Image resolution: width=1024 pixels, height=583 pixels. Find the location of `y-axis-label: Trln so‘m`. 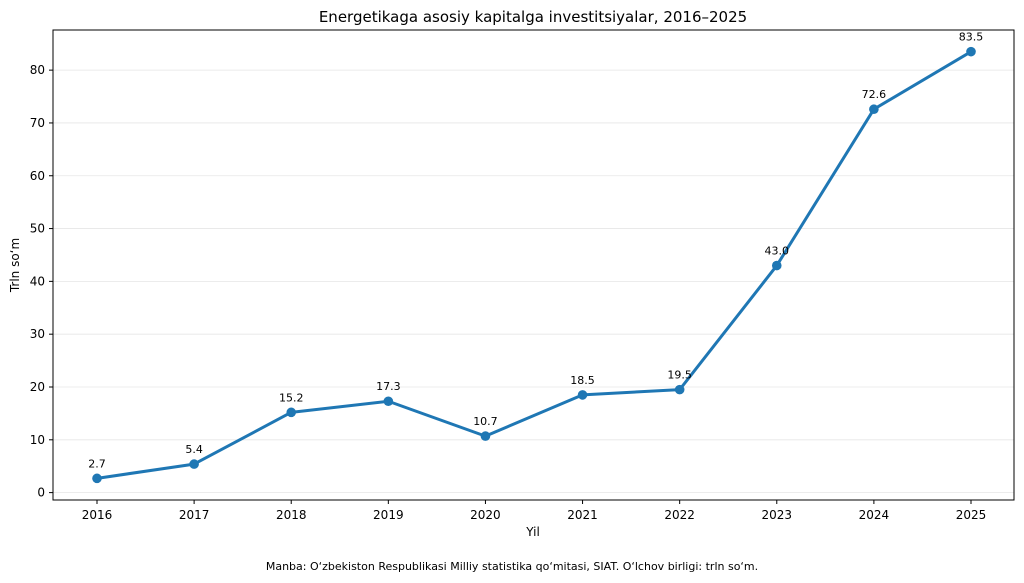

y-axis-label: Trln so‘m is located at coordinates (15, 265).